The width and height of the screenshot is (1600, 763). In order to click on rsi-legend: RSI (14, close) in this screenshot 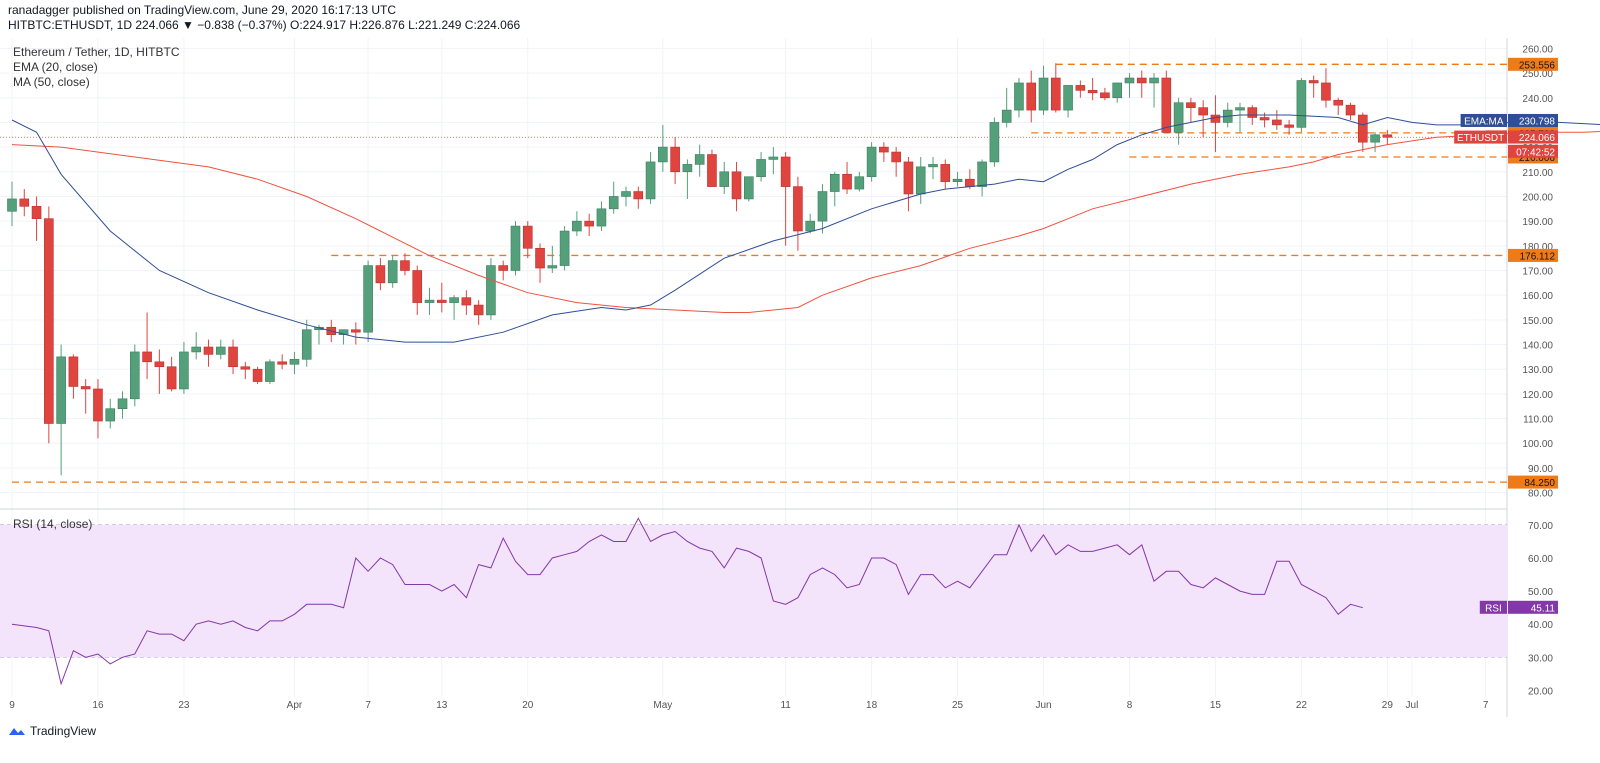, I will do `click(52, 524)`.